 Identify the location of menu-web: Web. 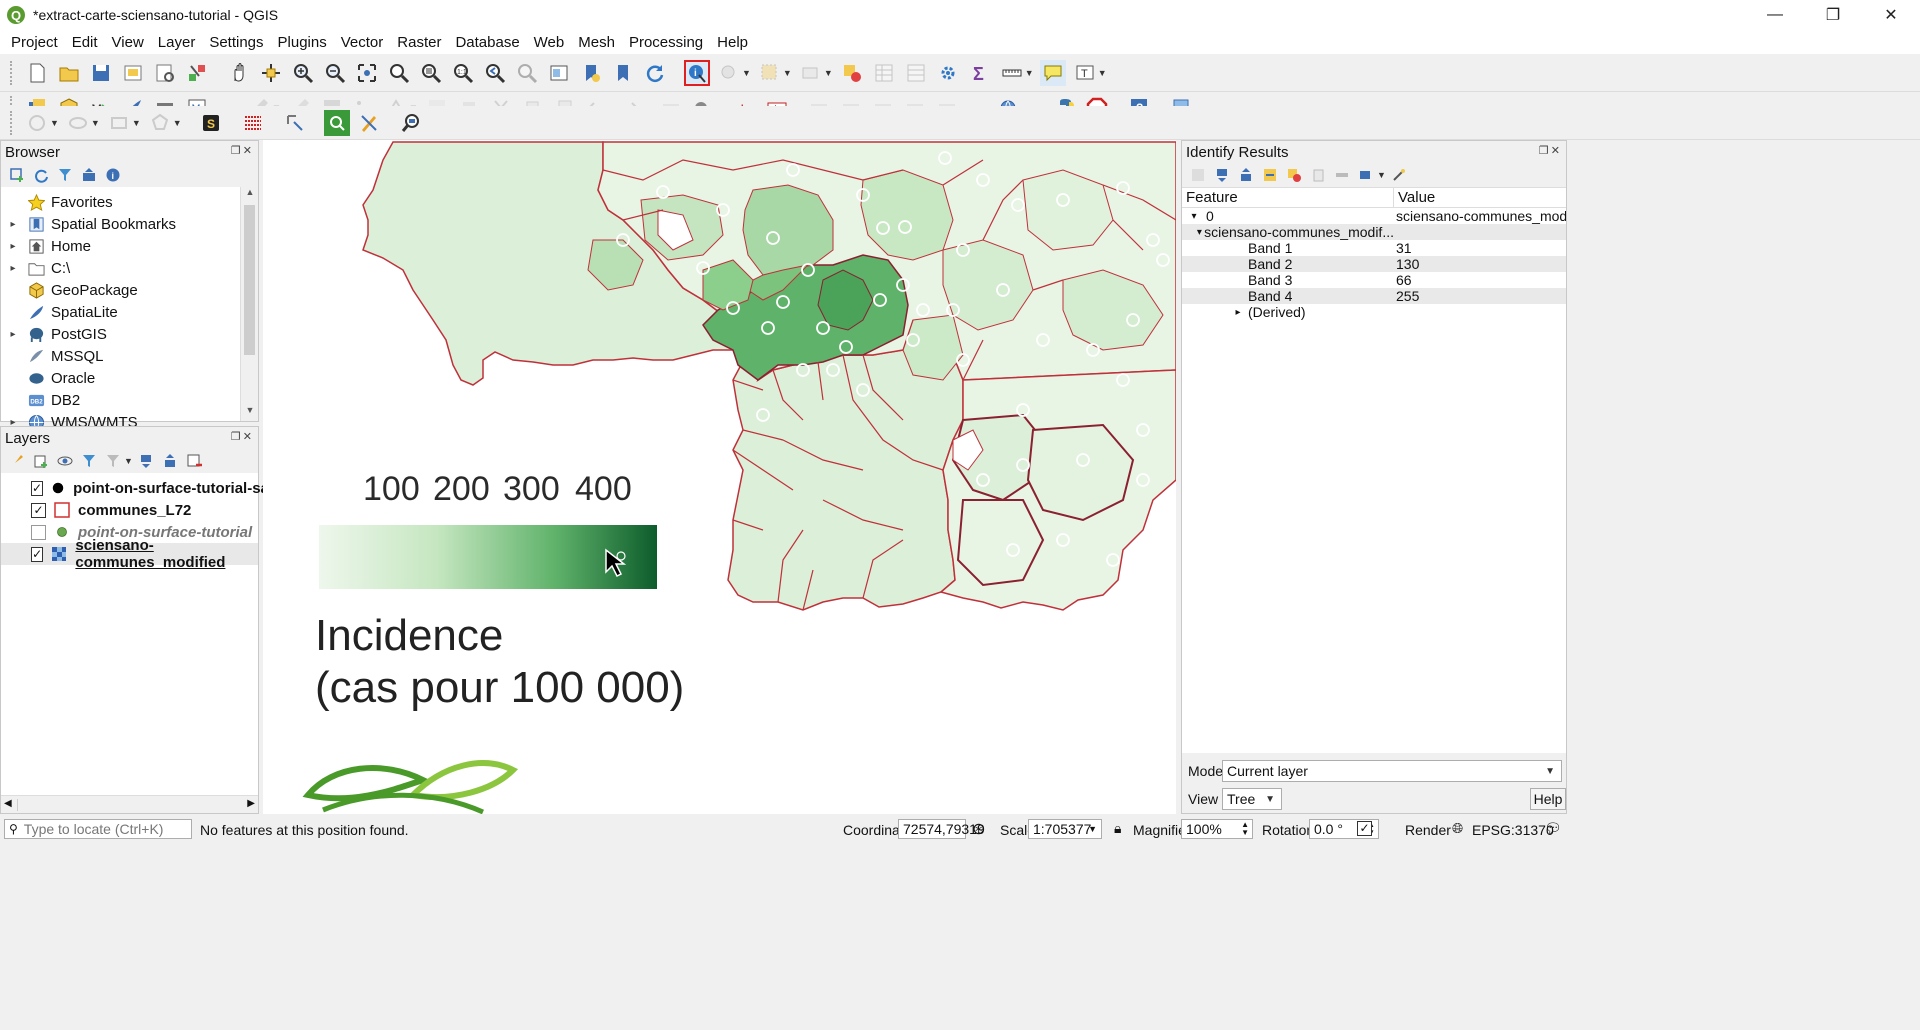
(549, 42).